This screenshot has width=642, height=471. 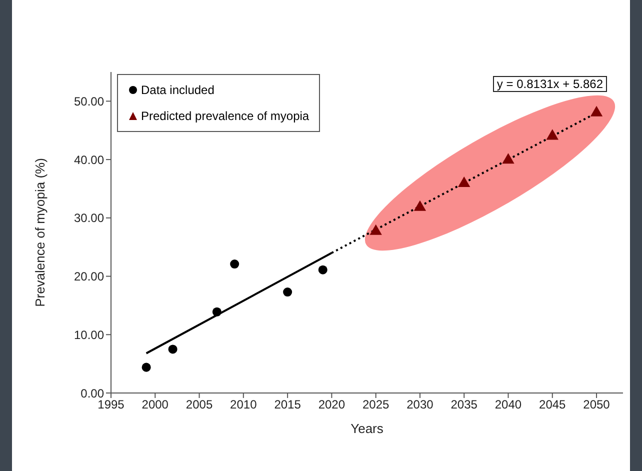 I want to click on y-axis-title: Prevalence of myopia (%), so click(x=40, y=232).